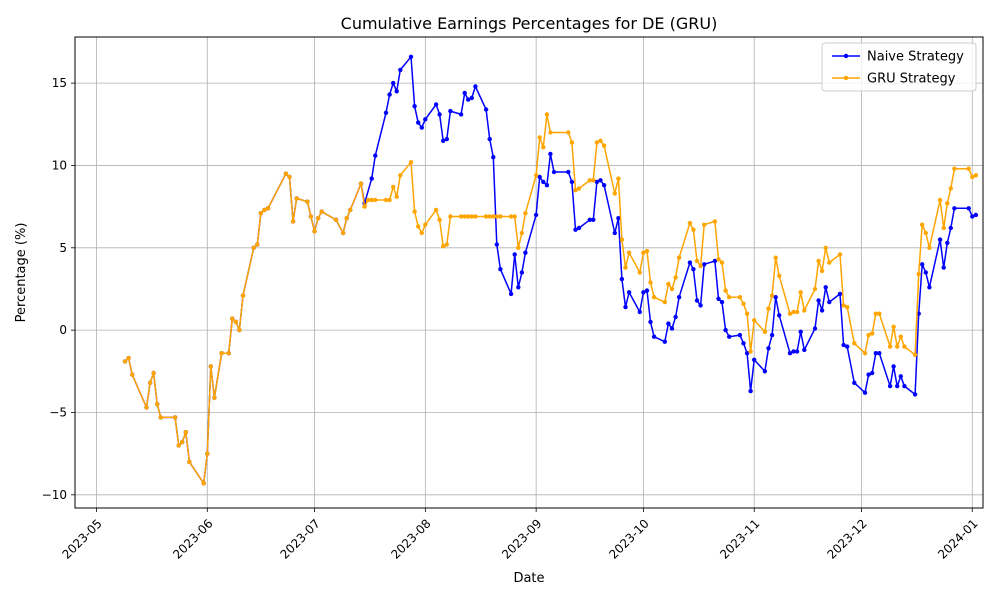 The image size is (1000, 604). What do you see at coordinates (915, 57) in the screenshot?
I see `legend-label: Naive Strategy` at bounding box center [915, 57].